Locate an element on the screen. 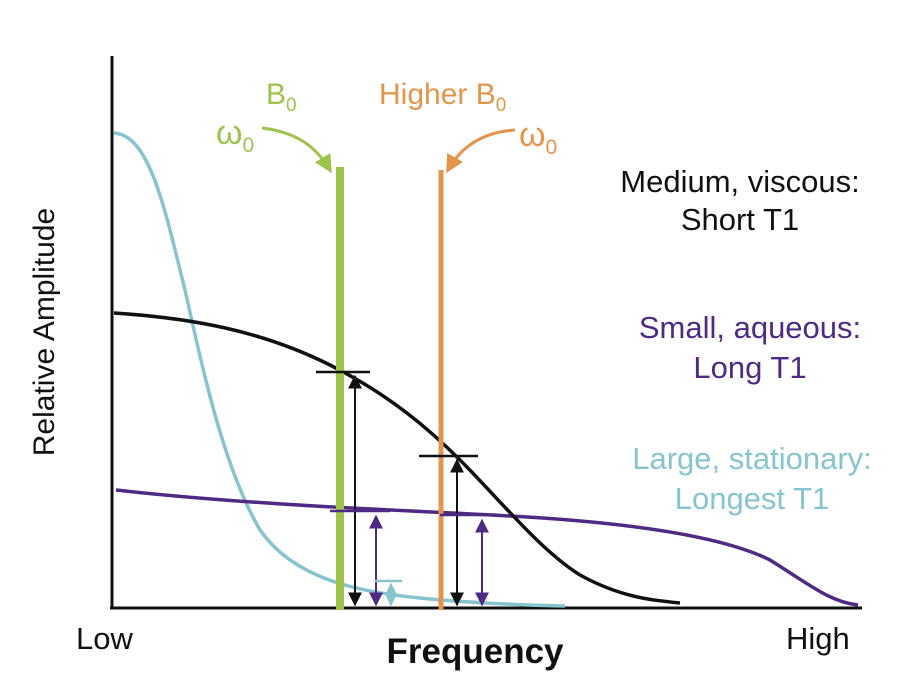  b0-omega-label: ω0 is located at coordinates (235, 135).